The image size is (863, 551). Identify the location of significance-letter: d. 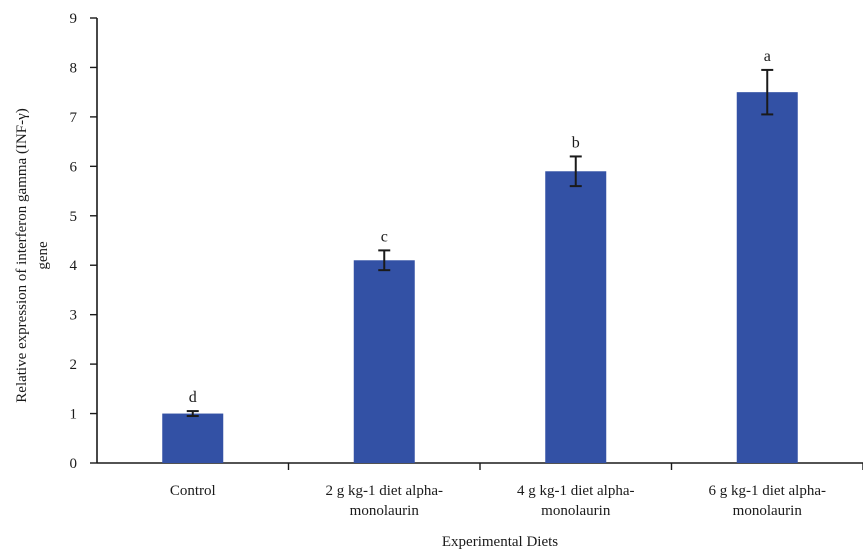
(193, 397).